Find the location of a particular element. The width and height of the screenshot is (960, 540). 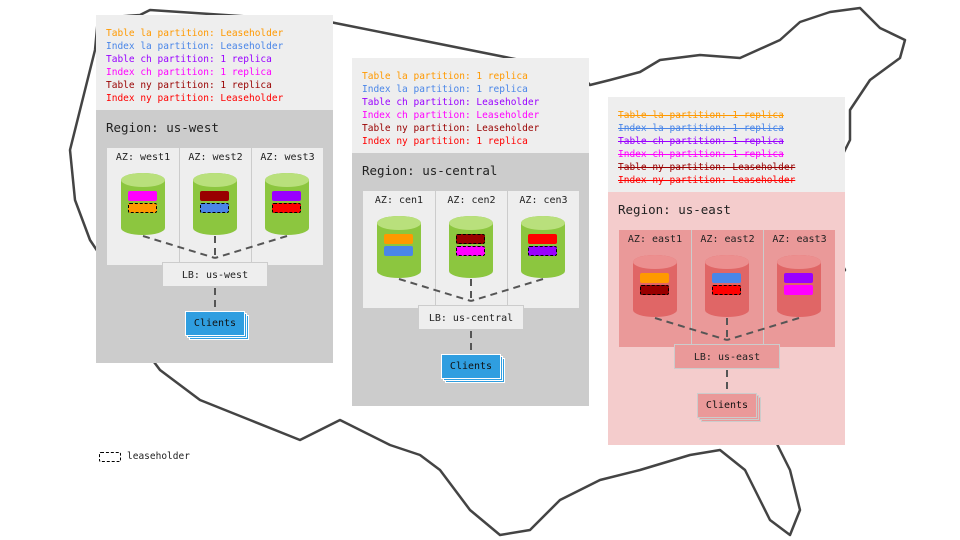

az-column: AZ: cen3 is located at coordinates (543, 249).